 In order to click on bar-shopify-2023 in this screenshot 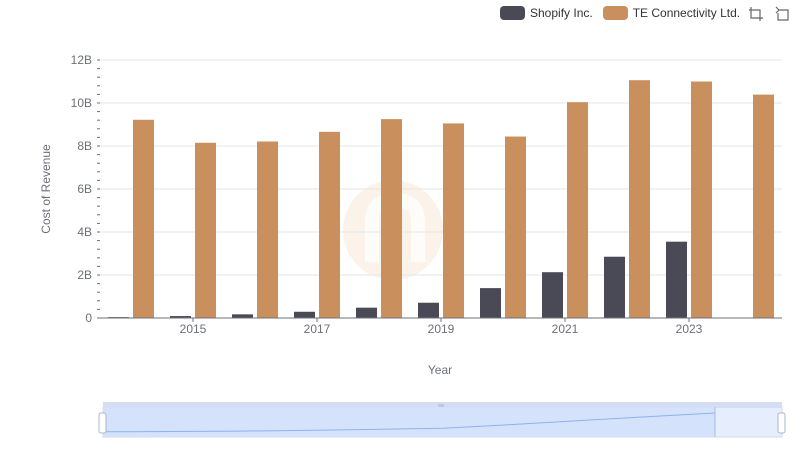, I will do `click(676, 279)`.